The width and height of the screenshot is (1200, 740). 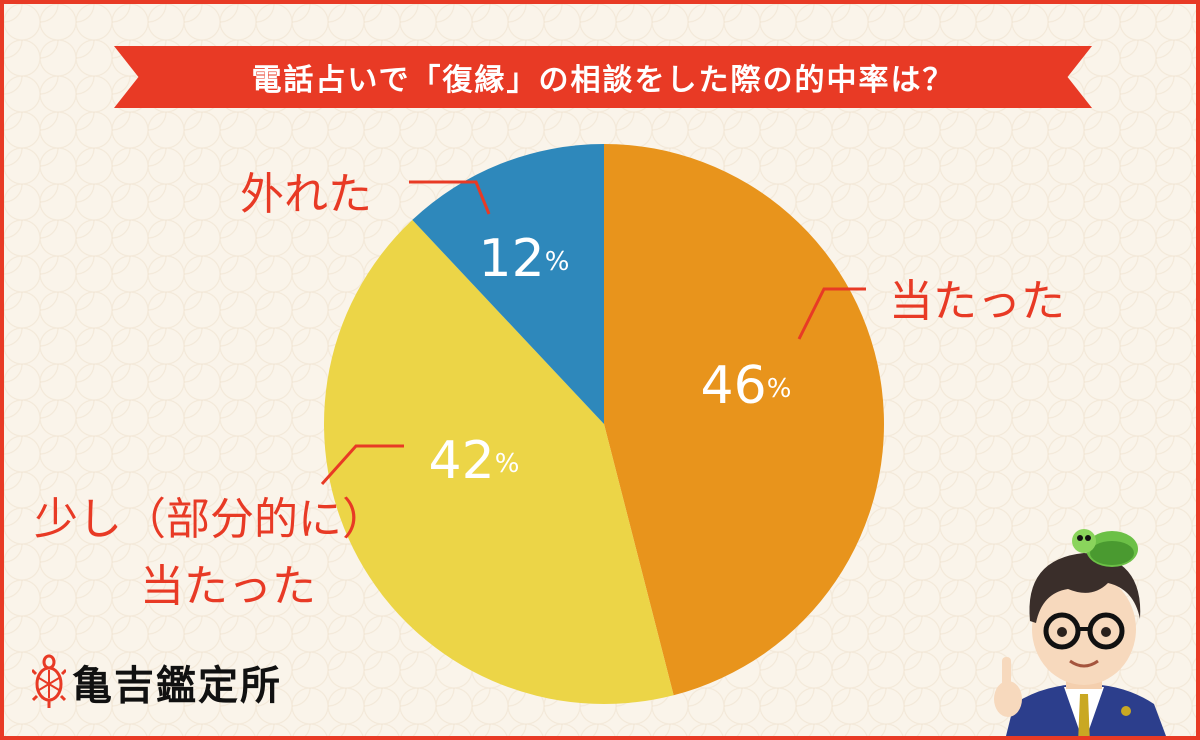 What do you see at coordinates (177, 685) in the screenshot?
I see `logo-text: 亀吉鑑定所` at bounding box center [177, 685].